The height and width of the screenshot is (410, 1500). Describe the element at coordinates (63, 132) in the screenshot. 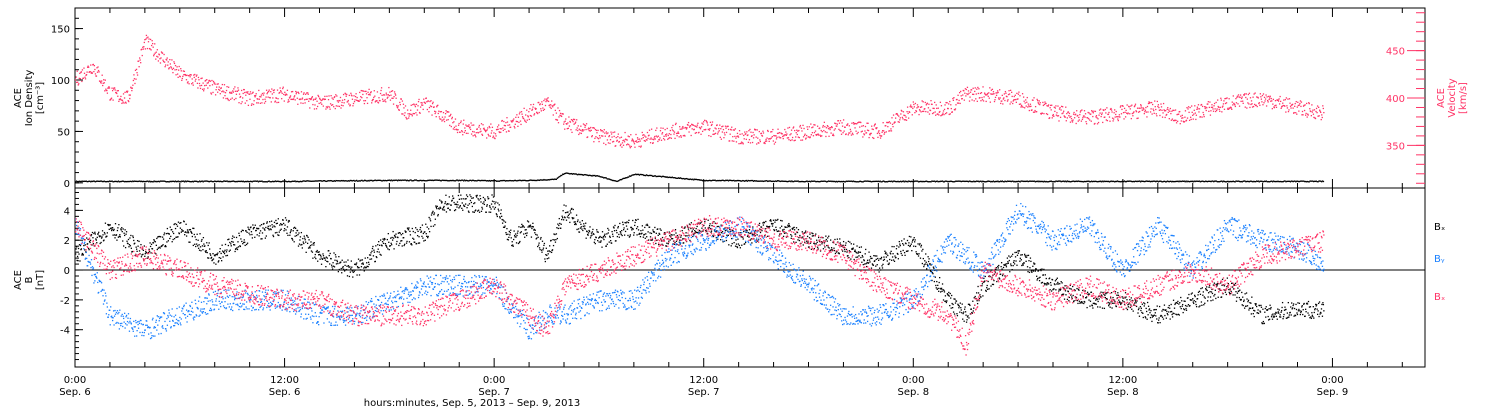

I see `y-tick-label: 50` at that location.